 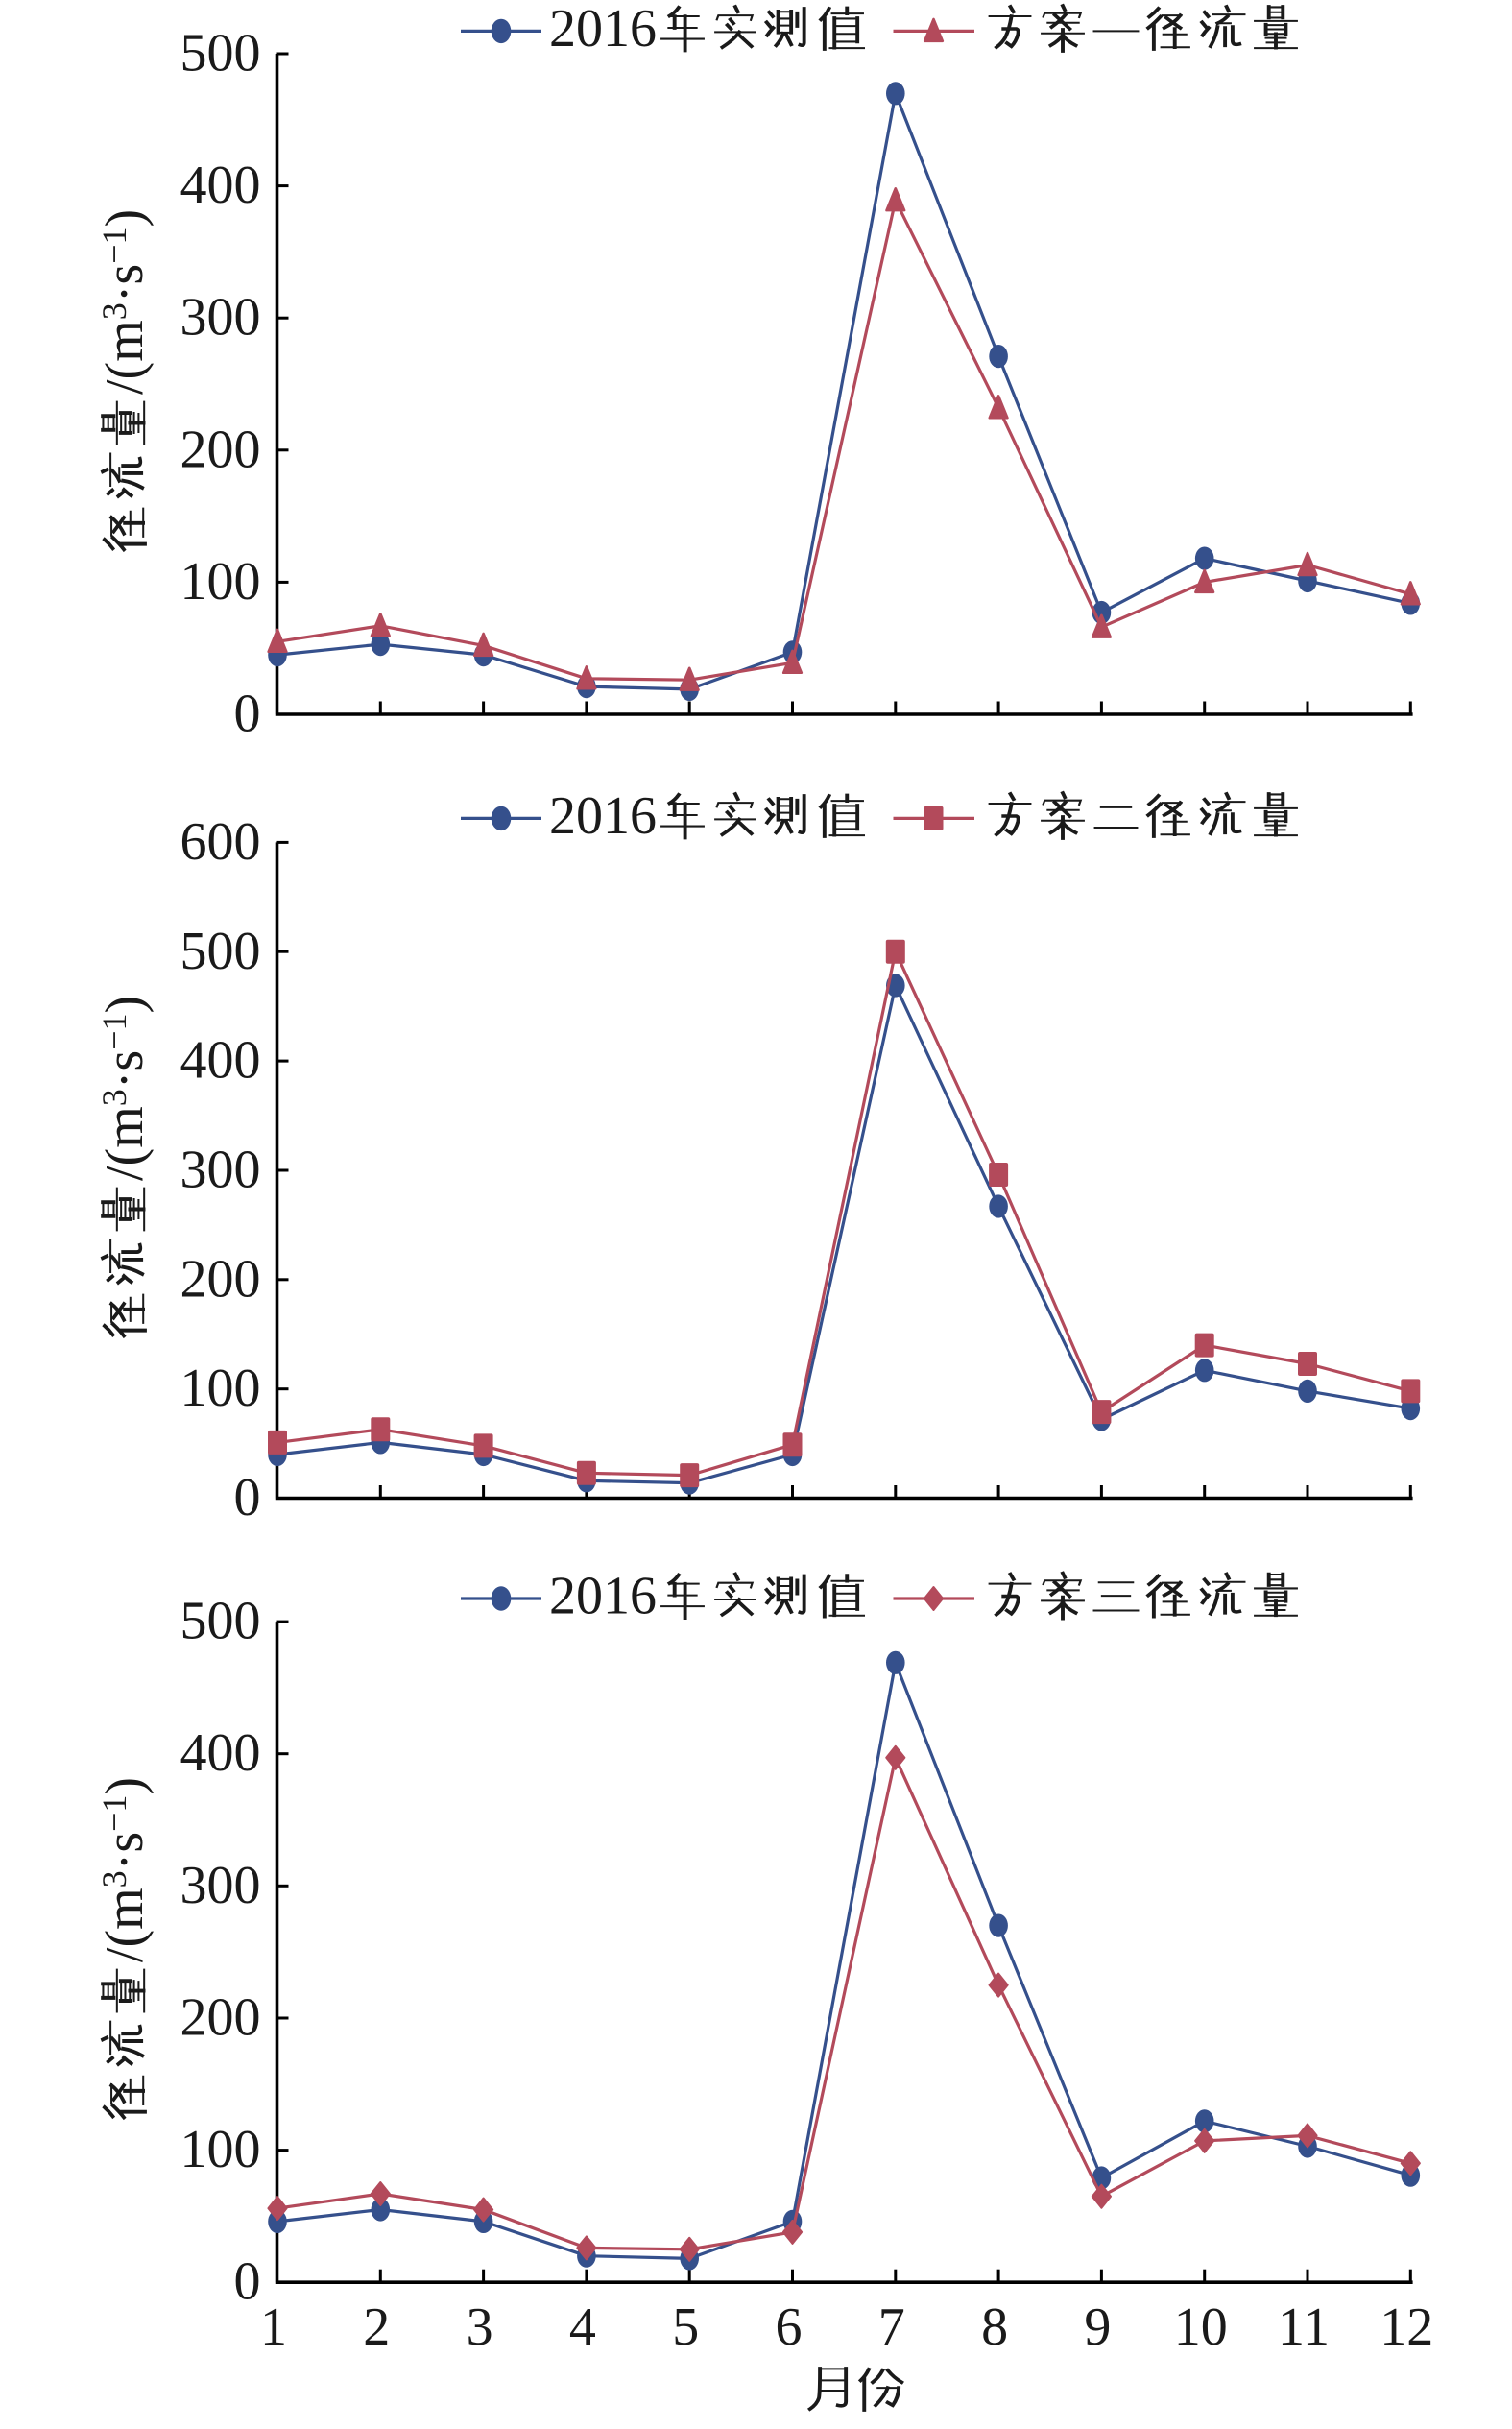 I want to click on svg-text: 9, so click(x=1097, y=2327).